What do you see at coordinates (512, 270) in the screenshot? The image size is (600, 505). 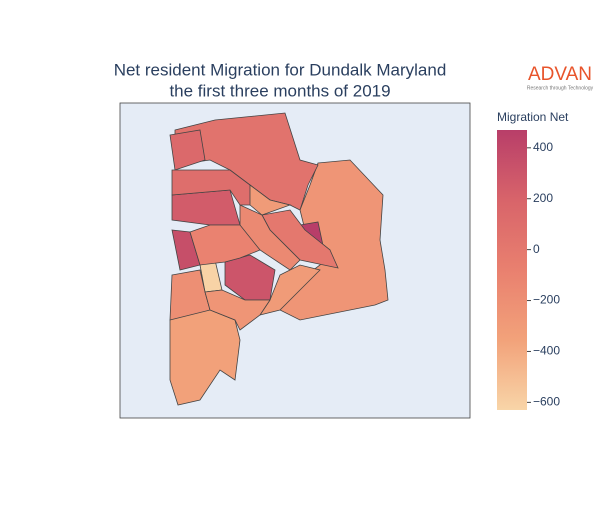 I see `colorbar` at bounding box center [512, 270].